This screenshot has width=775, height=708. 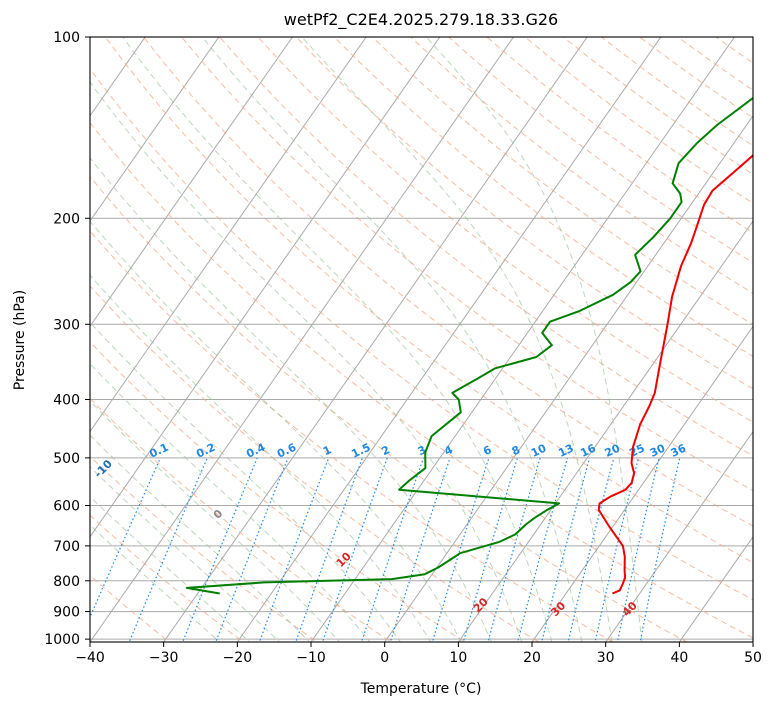 What do you see at coordinates (418, 654) in the screenshot?
I see `x-axis: −40 −30 −20 −10 0 10 20 30 40 50` at bounding box center [418, 654].